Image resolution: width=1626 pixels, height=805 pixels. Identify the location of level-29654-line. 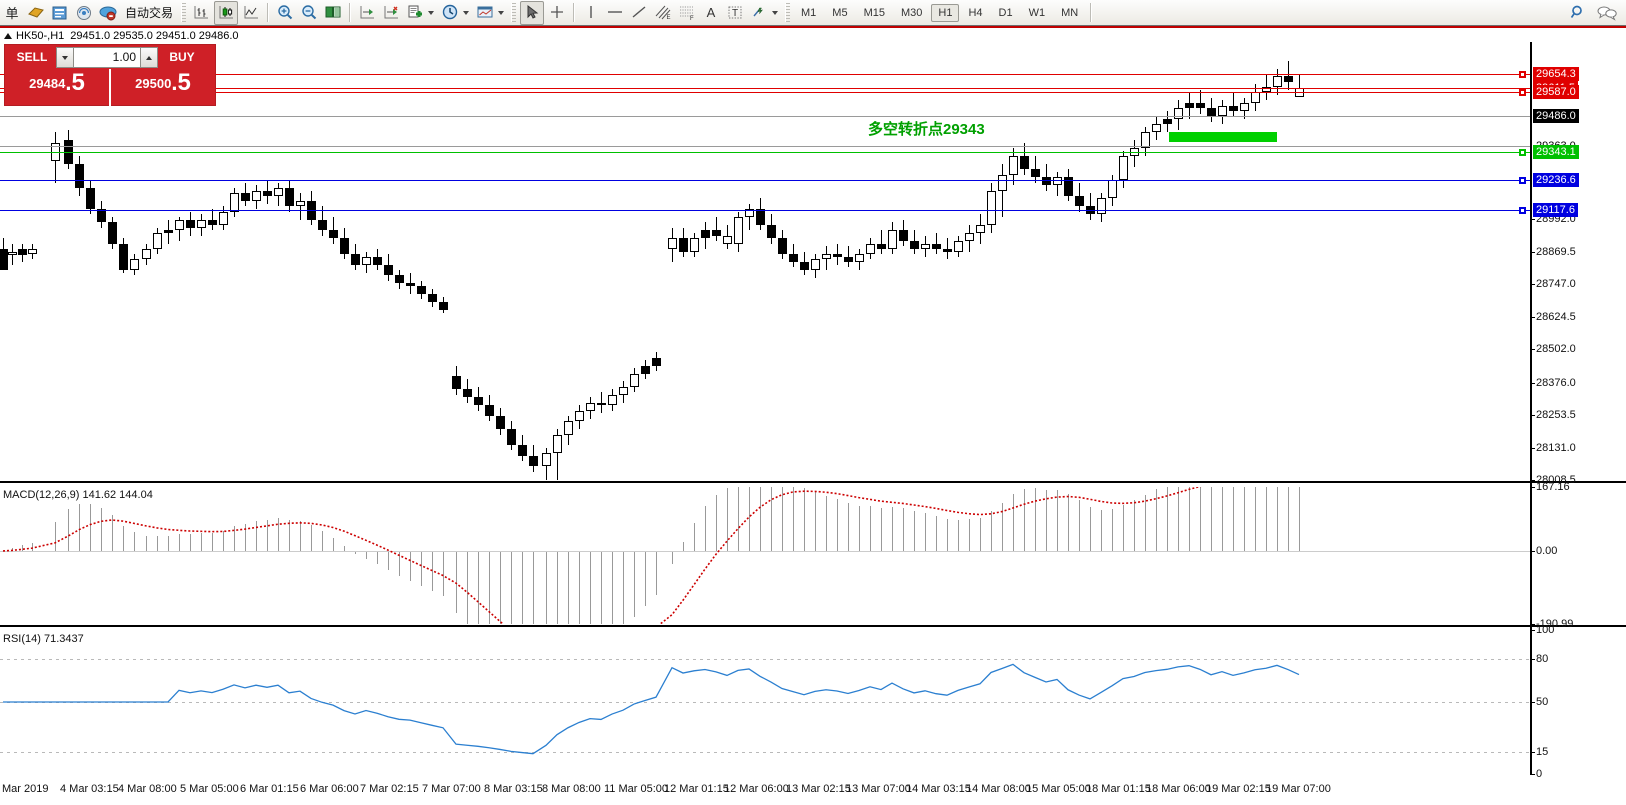
(765, 74).